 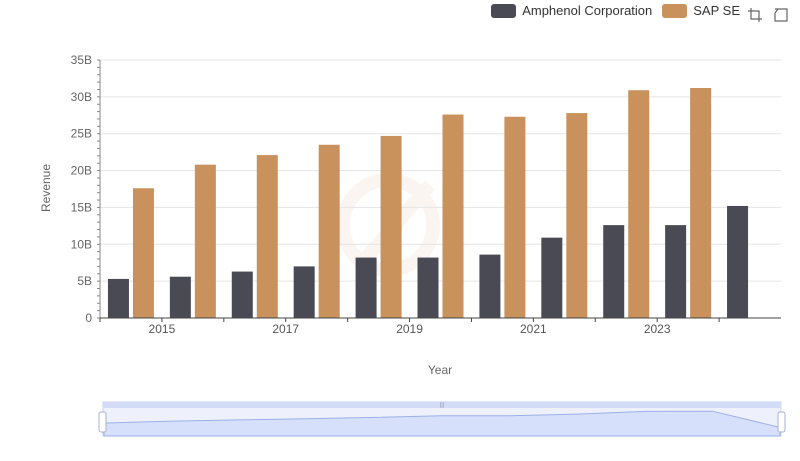 What do you see at coordinates (81, 244) in the screenshot?
I see `y-tick-label: 10B` at bounding box center [81, 244].